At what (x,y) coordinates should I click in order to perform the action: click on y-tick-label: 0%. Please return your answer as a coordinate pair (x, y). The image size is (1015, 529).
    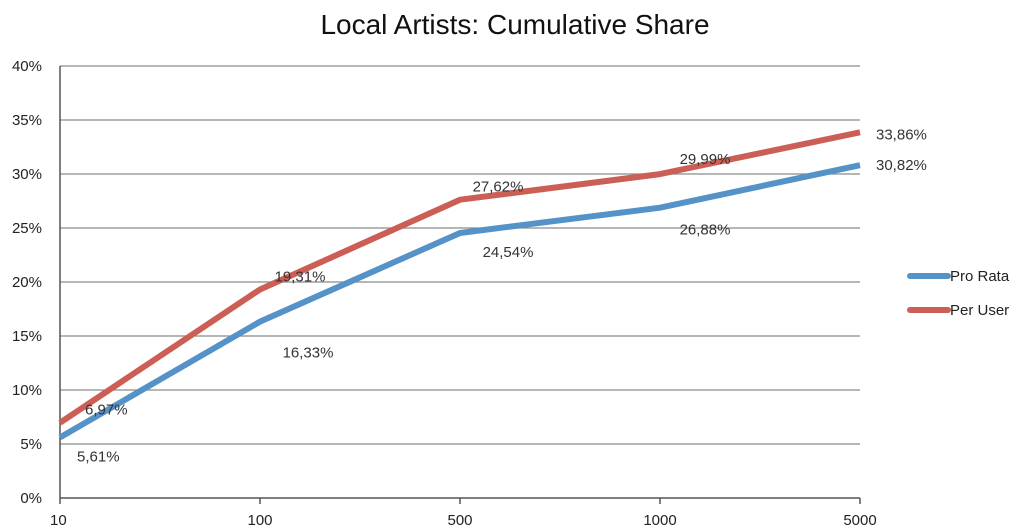
    Looking at the image, I should click on (31, 498).